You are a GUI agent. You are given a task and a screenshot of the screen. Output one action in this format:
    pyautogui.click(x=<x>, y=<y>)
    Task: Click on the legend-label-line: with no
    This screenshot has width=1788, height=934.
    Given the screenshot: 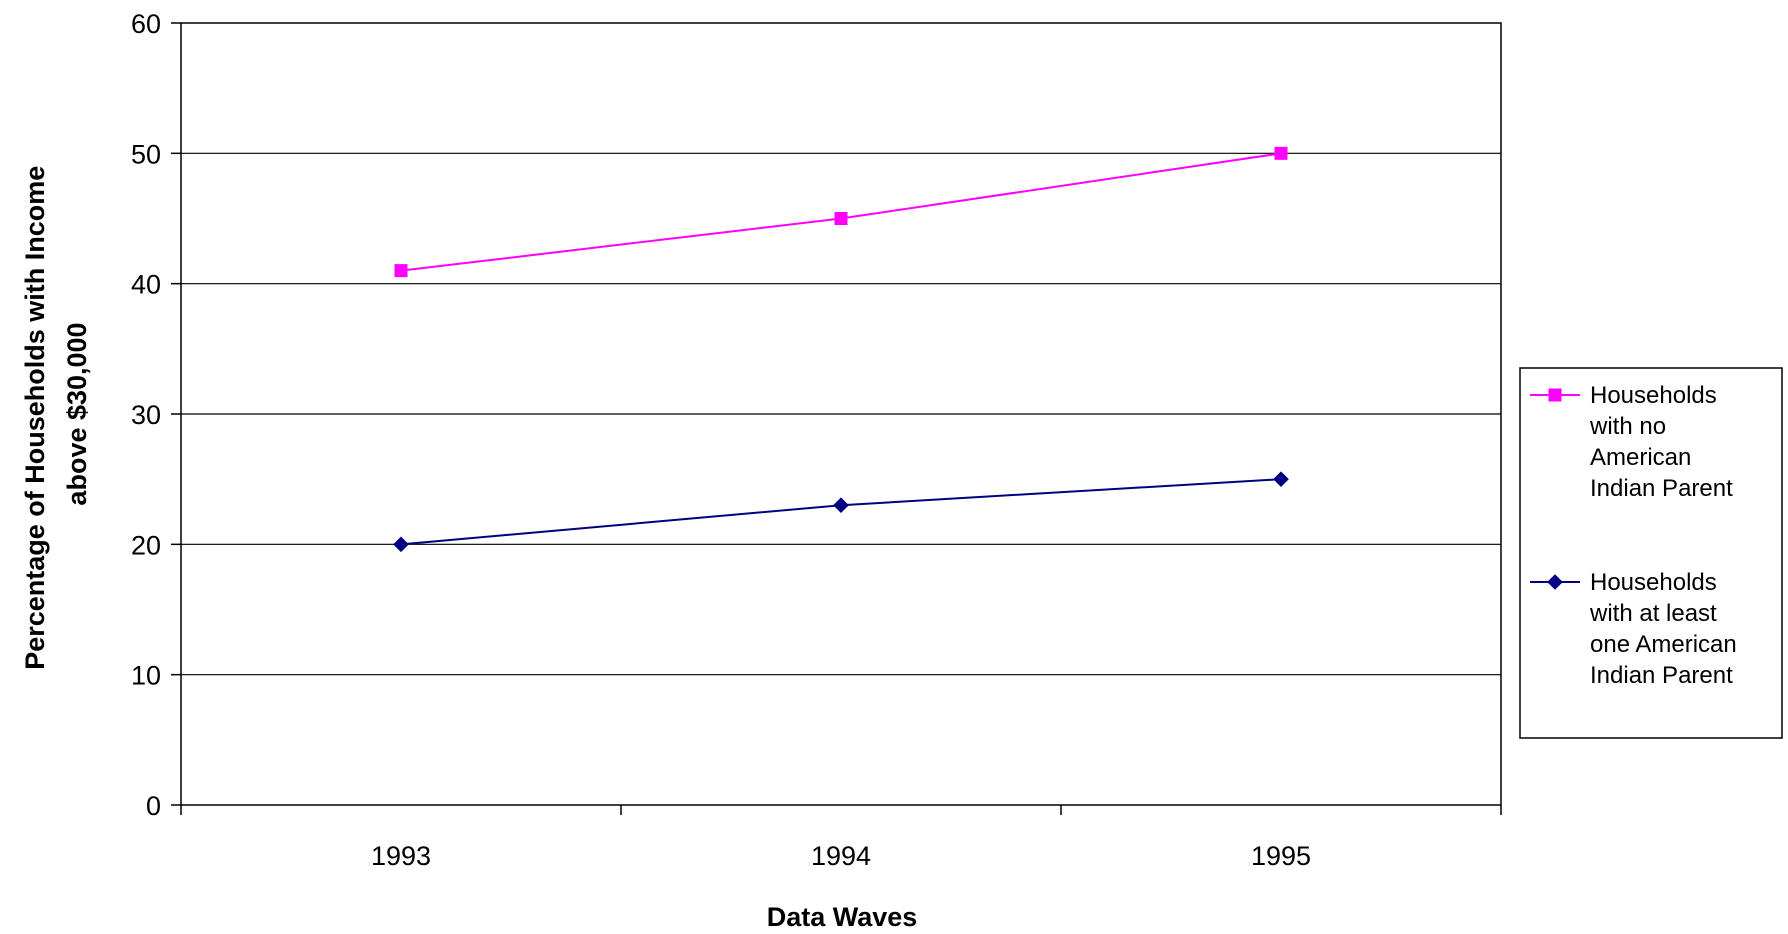 What is the action you would take?
    pyautogui.click(x=1627, y=426)
    